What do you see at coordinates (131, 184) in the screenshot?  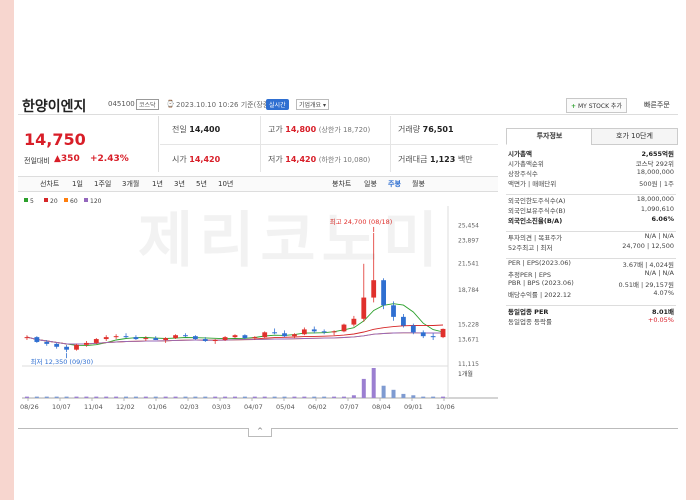 I see `tab-3month: 3개월` at bounding box center [131, 184].